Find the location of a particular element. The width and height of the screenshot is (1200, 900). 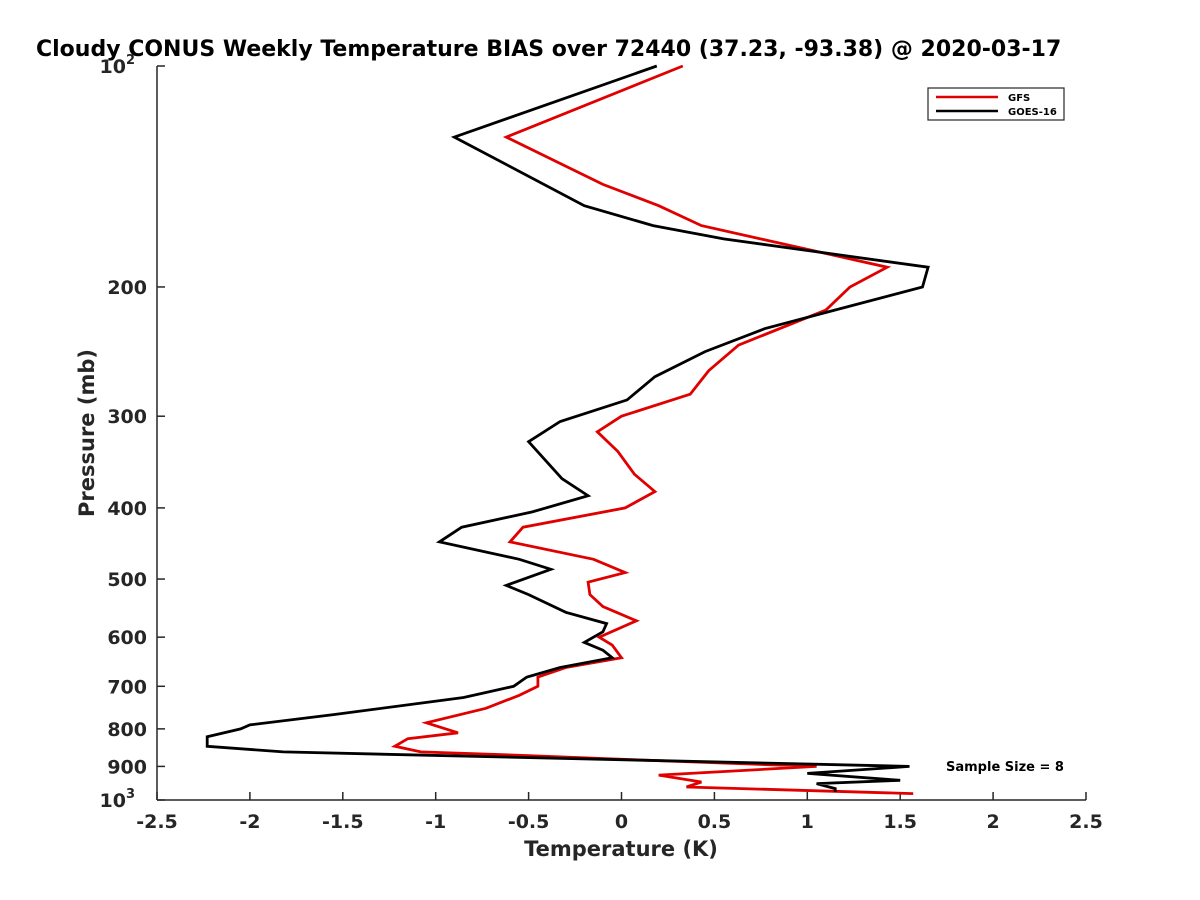

legend-box is located at coordinates (996, 104).